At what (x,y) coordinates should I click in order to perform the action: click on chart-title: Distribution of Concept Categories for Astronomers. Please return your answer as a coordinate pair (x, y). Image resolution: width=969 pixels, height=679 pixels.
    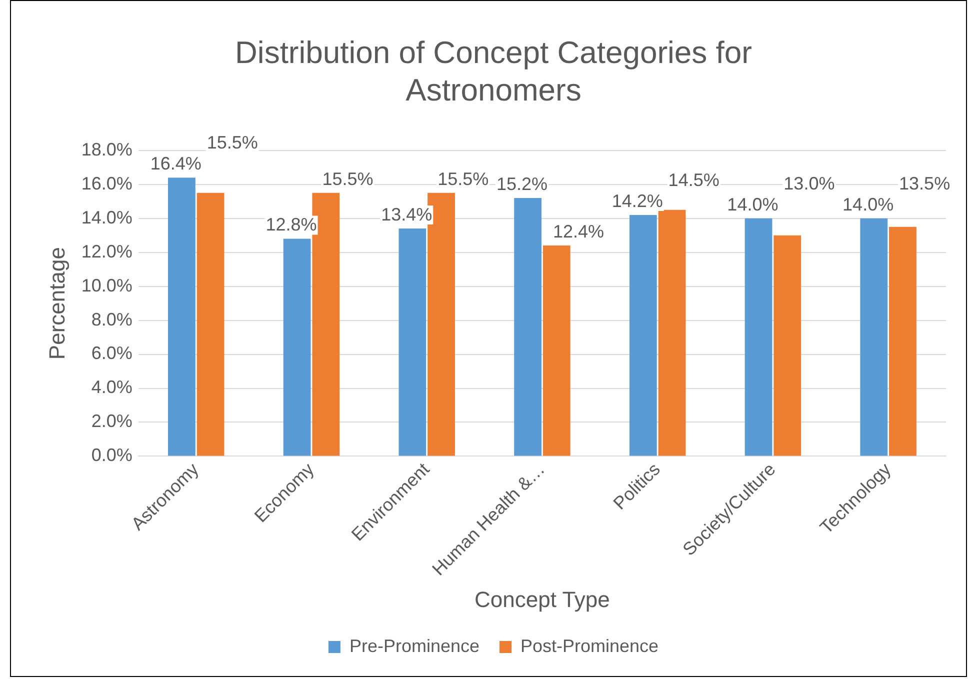
    Looking at the image, I should click on (493, 71).